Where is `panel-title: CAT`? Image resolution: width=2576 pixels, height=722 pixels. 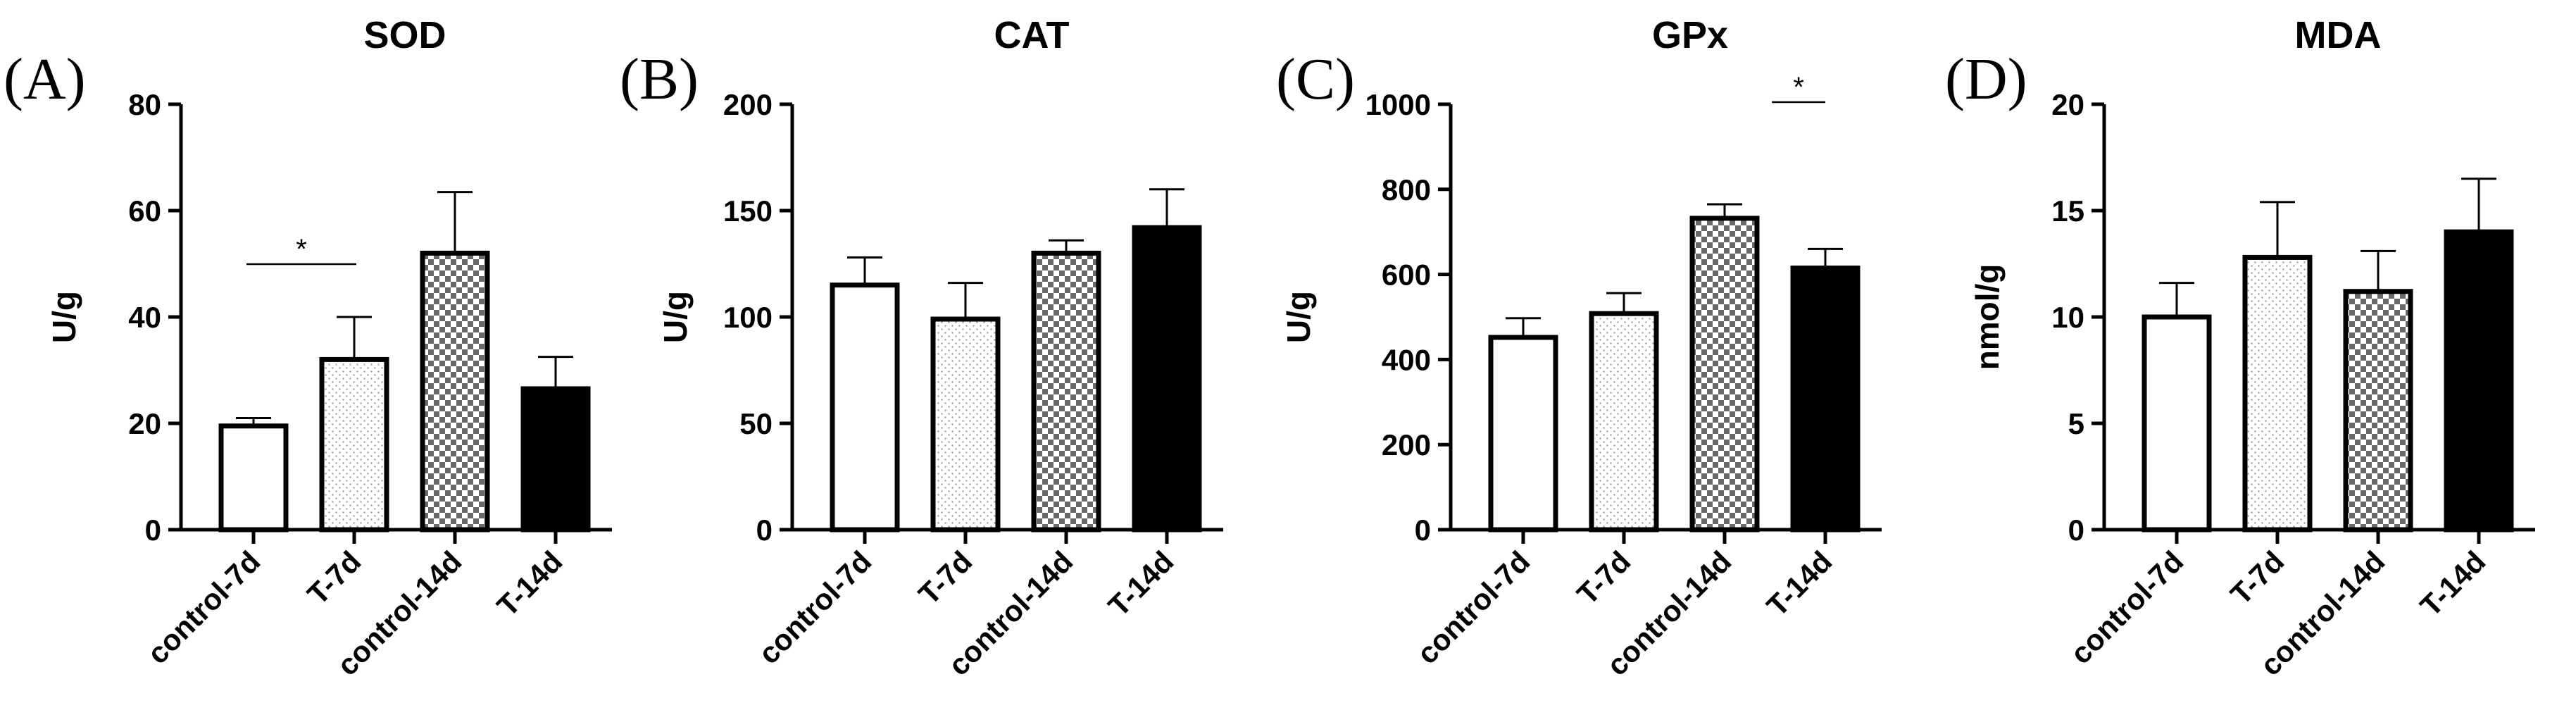 panel-title: CAT is located at coordinates (1032, 35).